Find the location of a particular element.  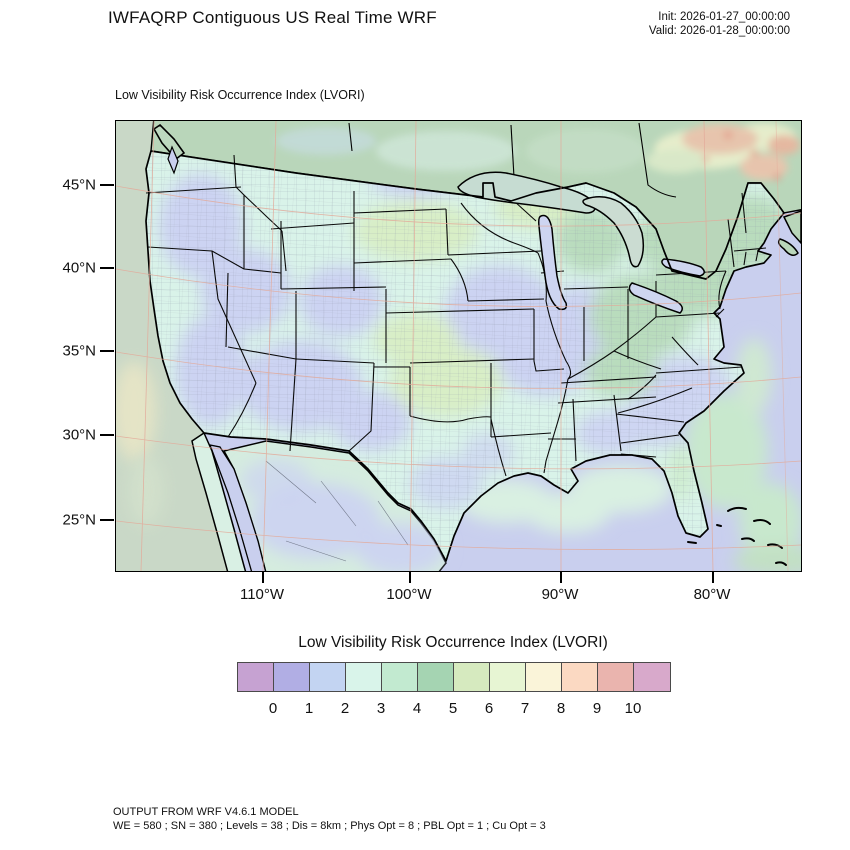

colorbar-tick-label: 9 is located at coordinates (597, 708).